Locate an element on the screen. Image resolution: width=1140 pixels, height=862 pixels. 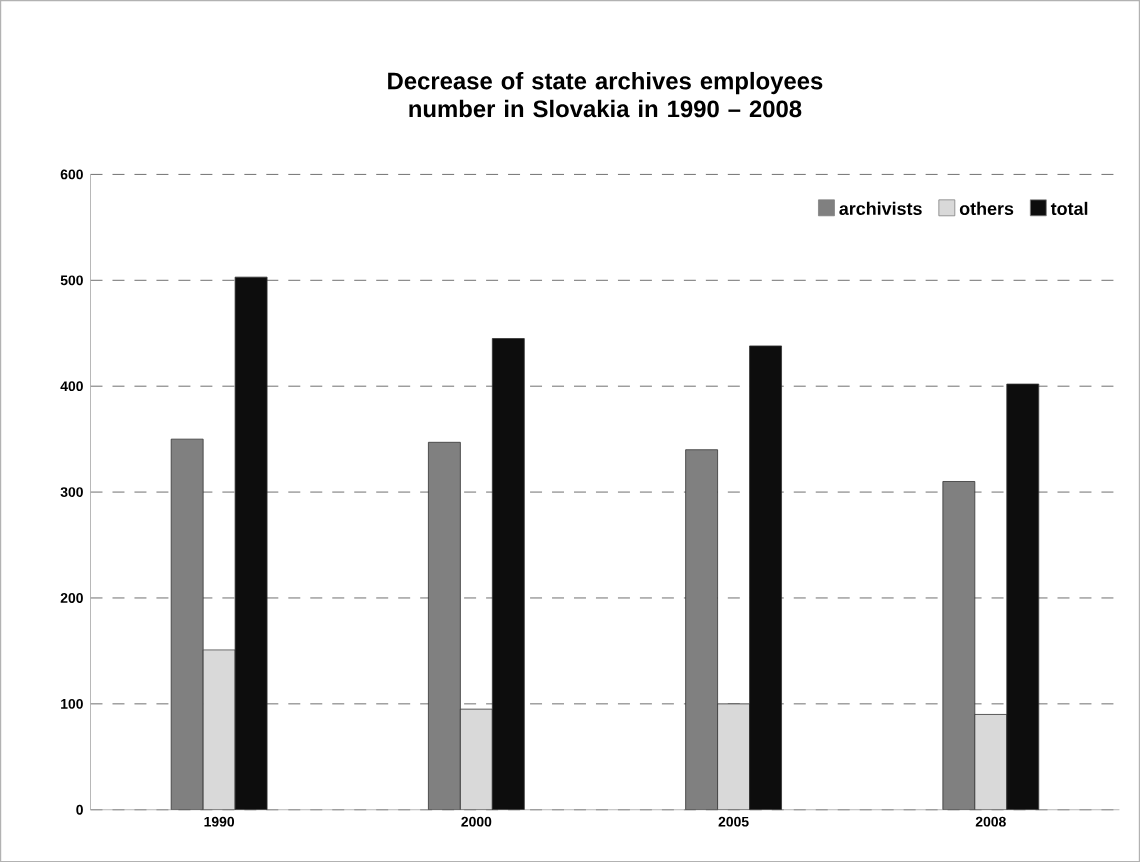
legend-label: archivists is located at coordinates (880, 208).